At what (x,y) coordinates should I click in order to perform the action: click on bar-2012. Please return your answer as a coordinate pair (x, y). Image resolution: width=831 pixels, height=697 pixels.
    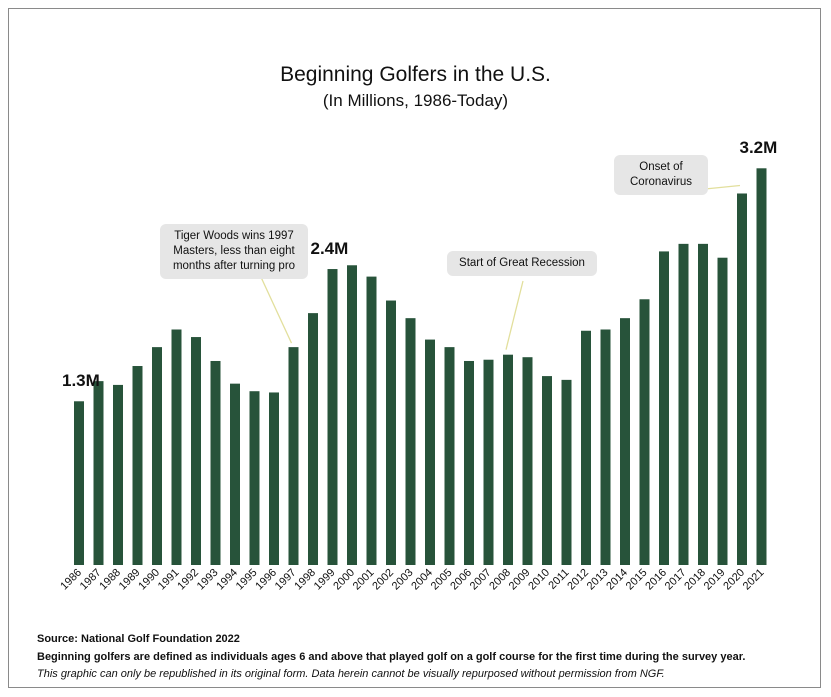
    Looking at the image, I should click on (586, 447).